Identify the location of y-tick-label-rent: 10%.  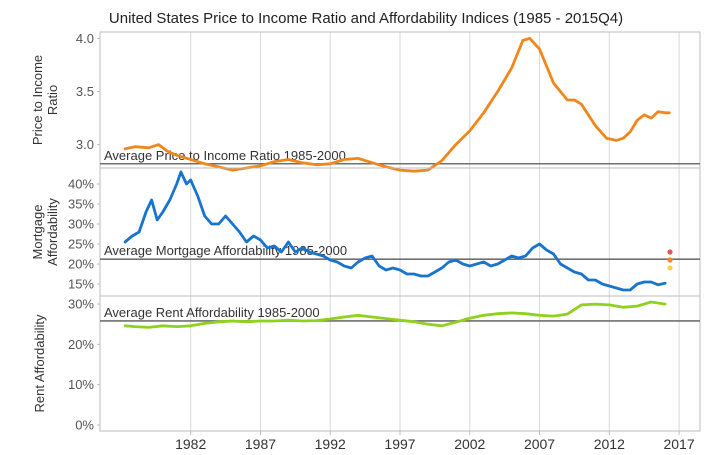
(81, 384).